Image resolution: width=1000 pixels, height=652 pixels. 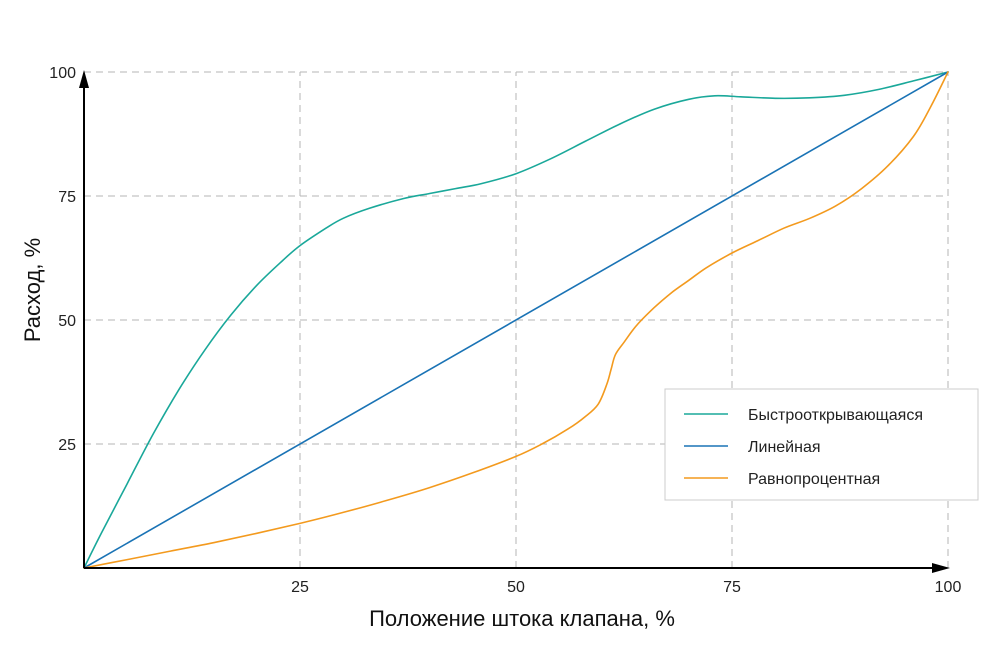 What do you see at coordinates (941, 568) in the screenshot?
I see `x-axis-arrow-icon` at bounding box center [941, 568].